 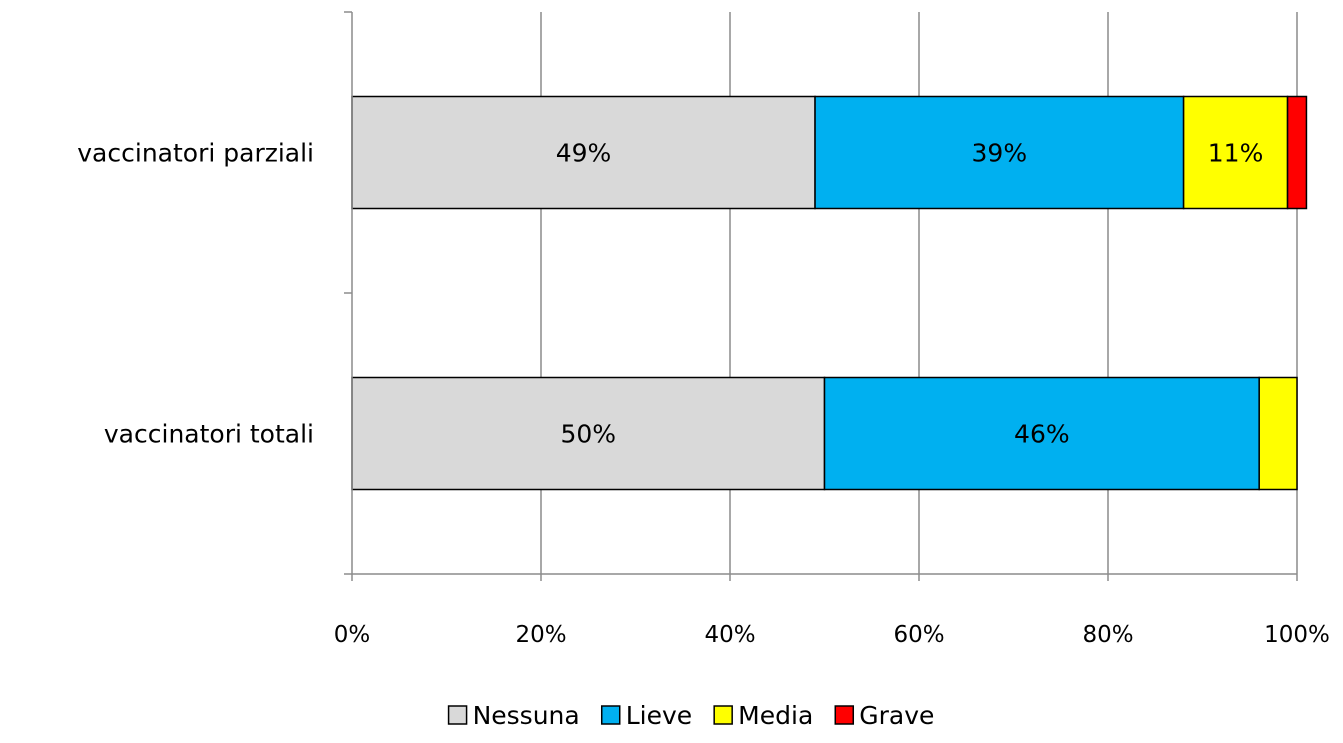 What do you see at coordinates (775, 715) in the screenshot?
I see `legend-label: Media` at bounding box center [775, 715].